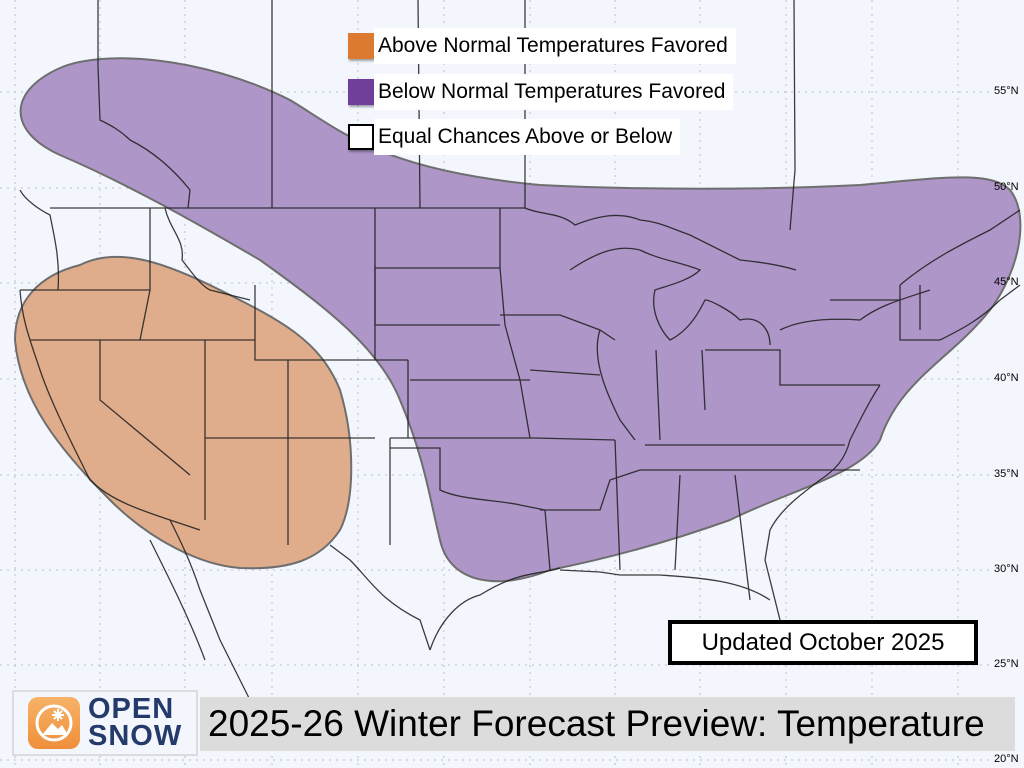 The image size is (1024, 768). I want to click on latitude-label: 45°N, so click(1006, 282).